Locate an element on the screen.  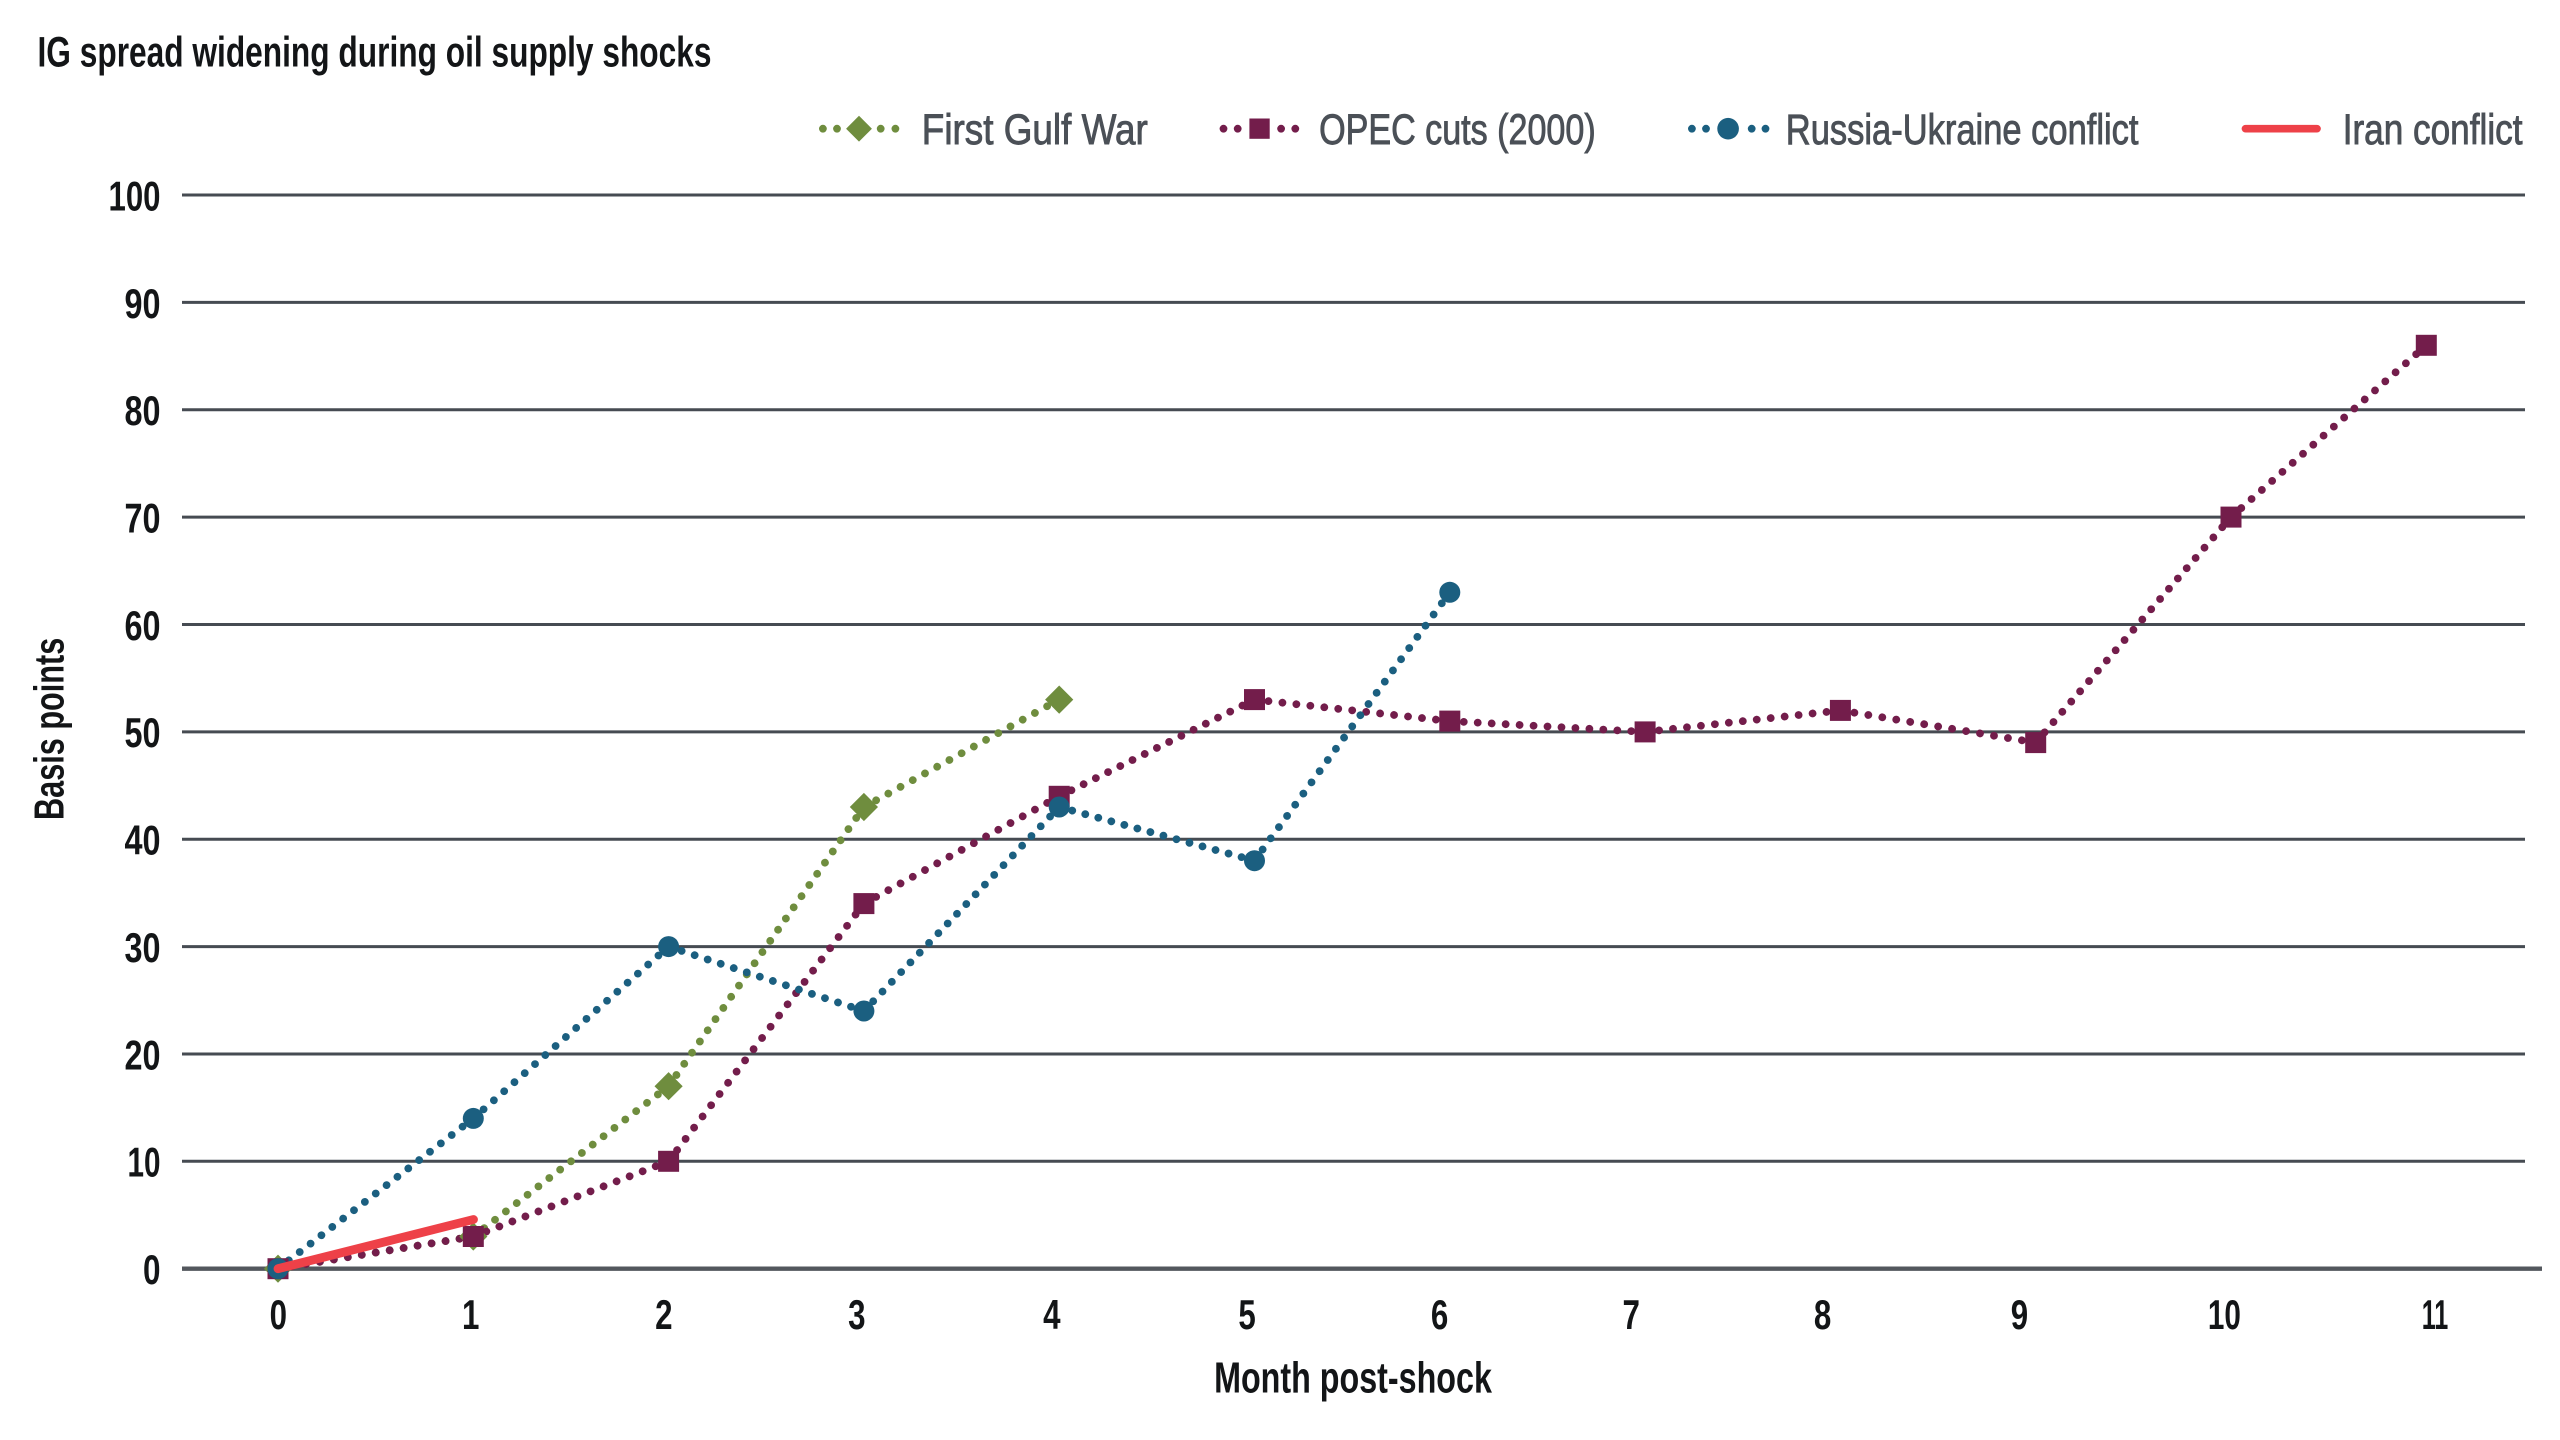
svg-text: 9 is located at coordinates (2019, 1314).